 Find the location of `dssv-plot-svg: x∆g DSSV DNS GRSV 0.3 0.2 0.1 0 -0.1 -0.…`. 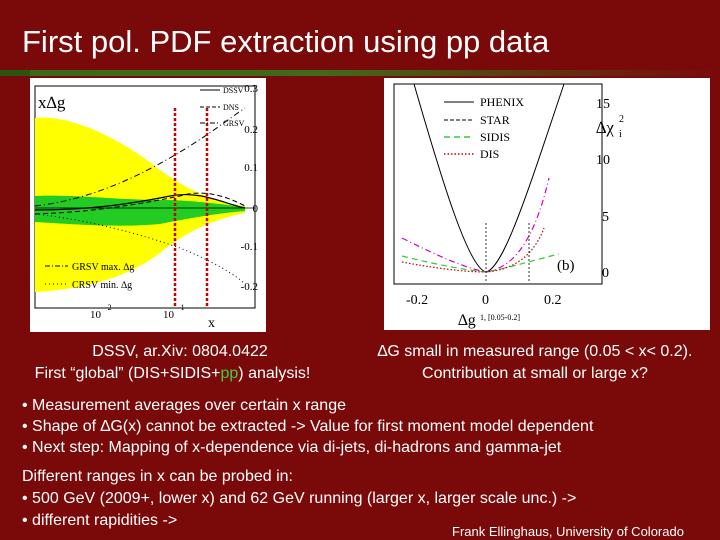

dssv-plot-svg: x∆g DSSV DNS GRSV 0.3 0.2 0.1 0 -0.1 -0.… is located at coordinates (146, 207).